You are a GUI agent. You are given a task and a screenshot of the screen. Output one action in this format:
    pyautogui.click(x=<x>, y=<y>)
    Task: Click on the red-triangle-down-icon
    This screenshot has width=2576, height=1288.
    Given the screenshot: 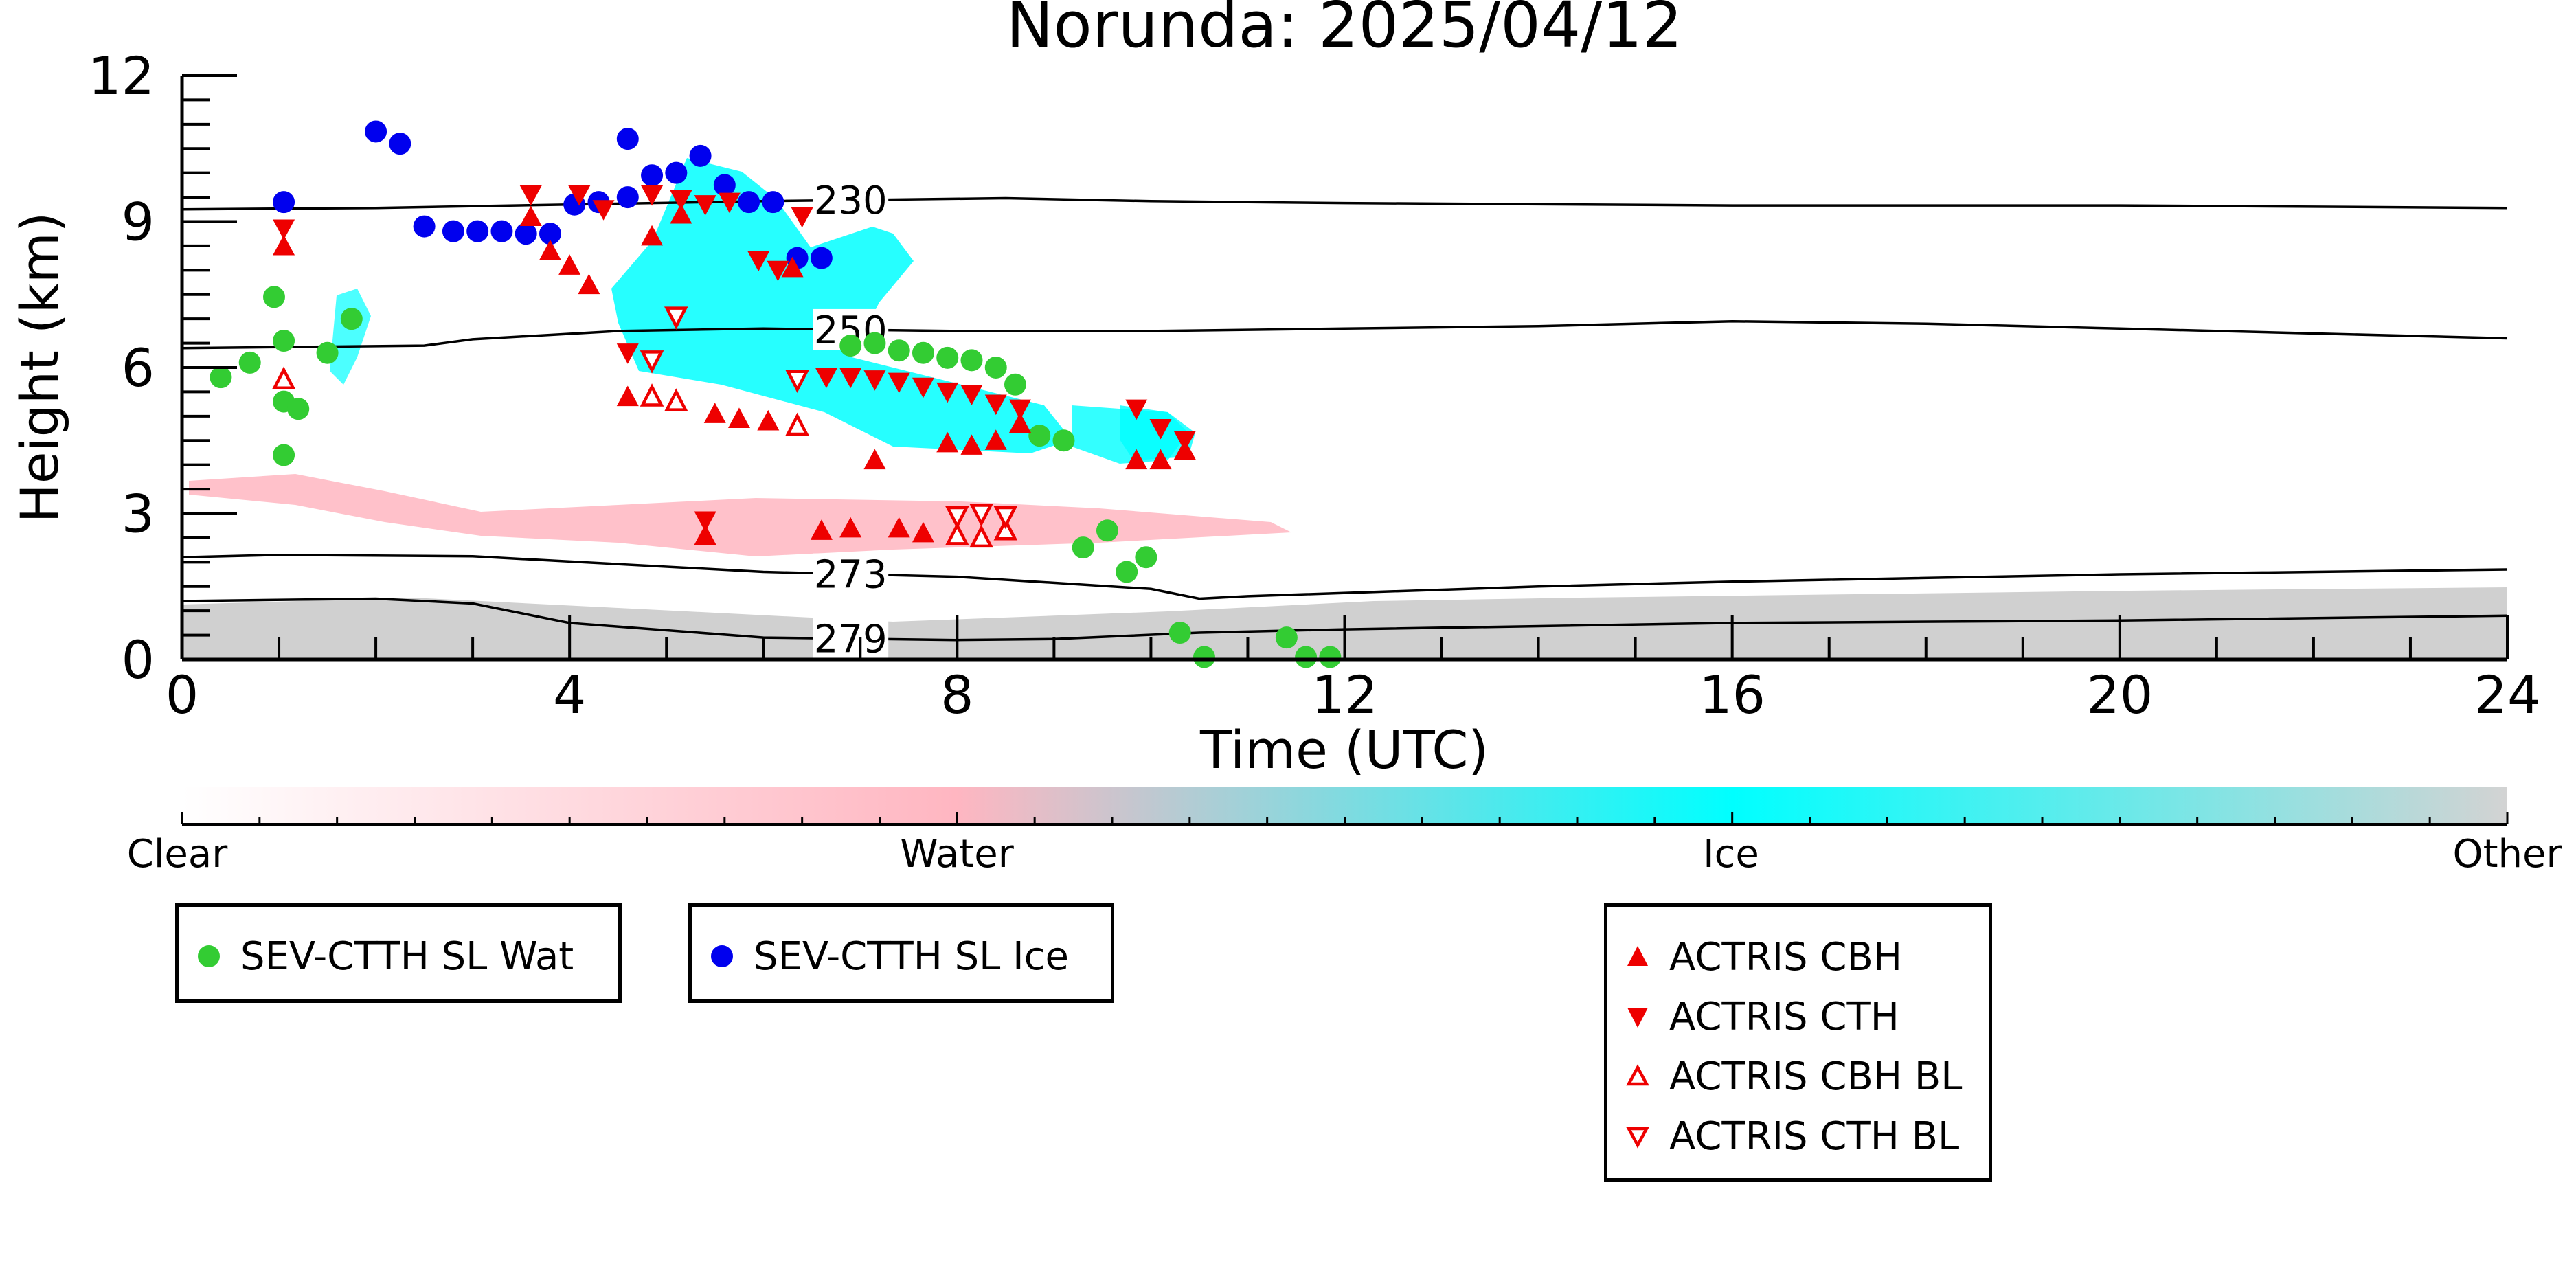 What is the action you would take?
    pyautogui.click(x=1637, y=1018)
    